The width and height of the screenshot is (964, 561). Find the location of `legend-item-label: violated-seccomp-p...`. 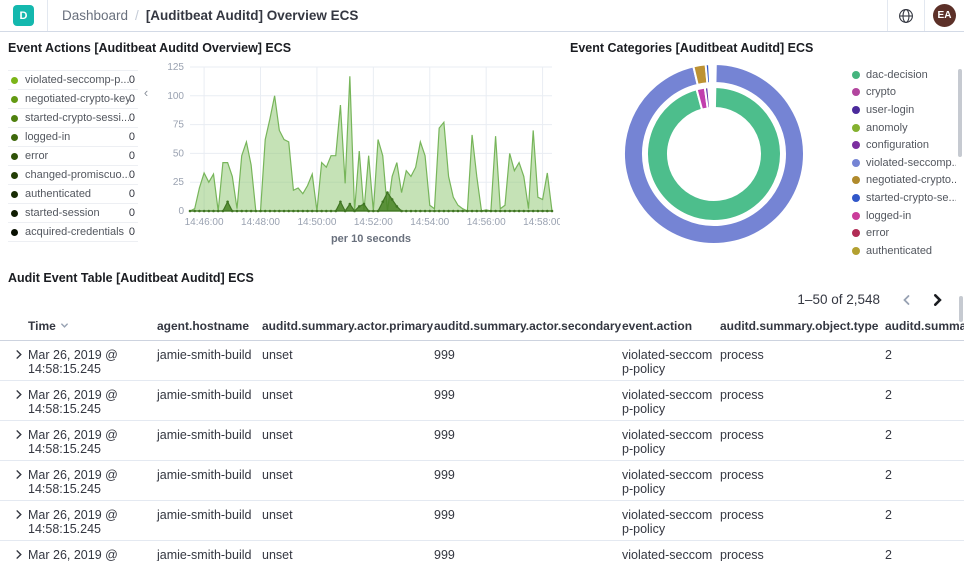

legend-item-label: violated-seccomp-p... is located at coordinates (77, 80).